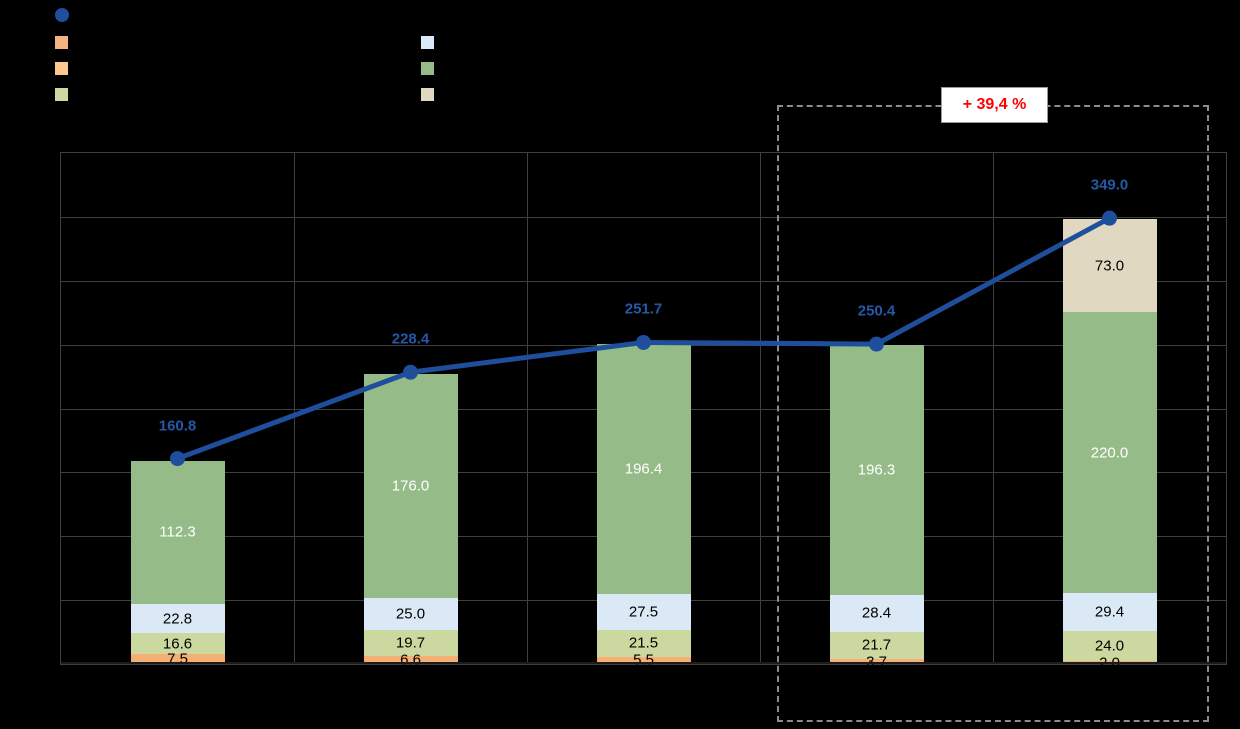 The image size is (1240, 729). Describe the element at coordinates (410, 486) in the screenshot. I see `segment-value-label: 176.0` at that location.